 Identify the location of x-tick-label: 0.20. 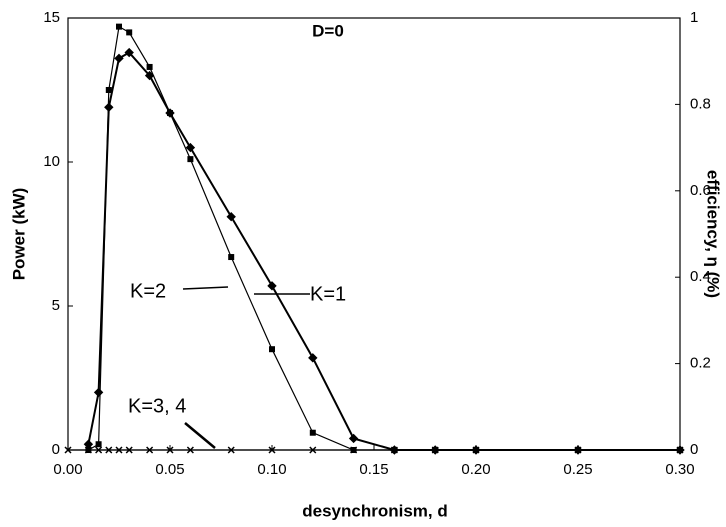
(475, 469).